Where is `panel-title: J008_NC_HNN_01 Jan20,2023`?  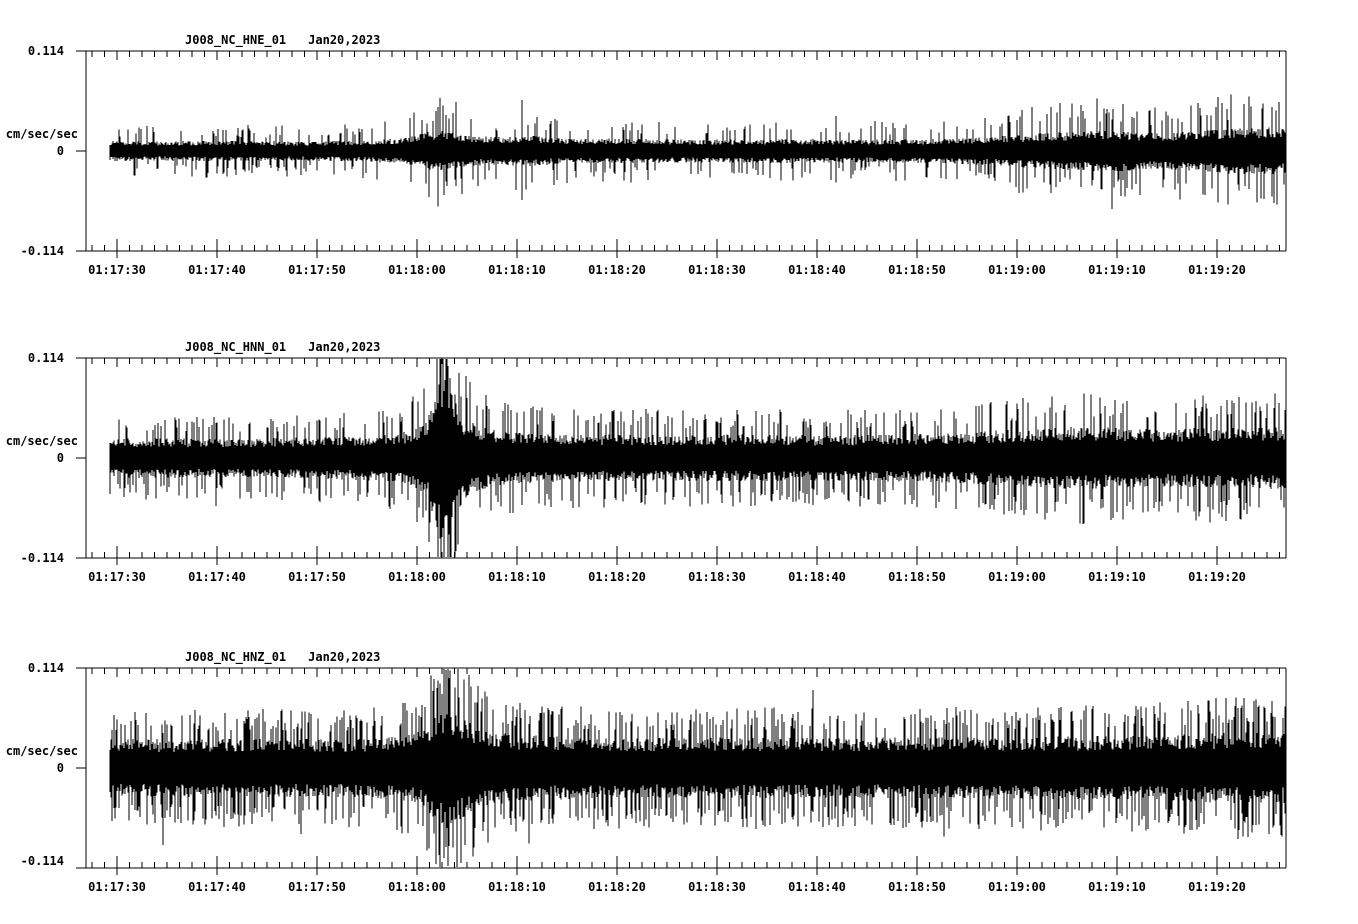 panel-title: J008_NC_HNN_01 Jan20,2023 is located at coordinates (282, 347).